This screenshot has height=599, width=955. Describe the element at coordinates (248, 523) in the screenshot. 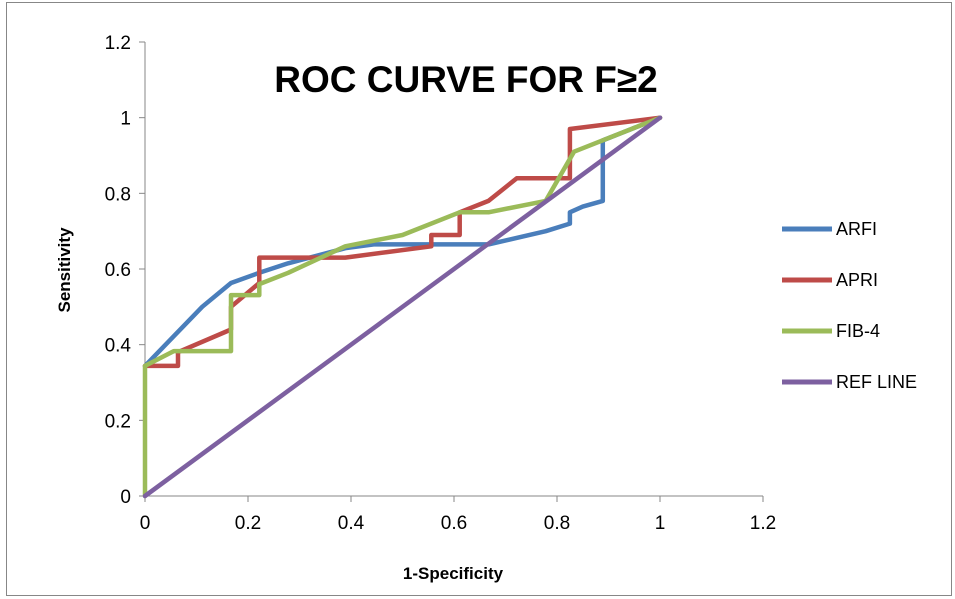

I see `x-tick-label: 0.2` at that location.